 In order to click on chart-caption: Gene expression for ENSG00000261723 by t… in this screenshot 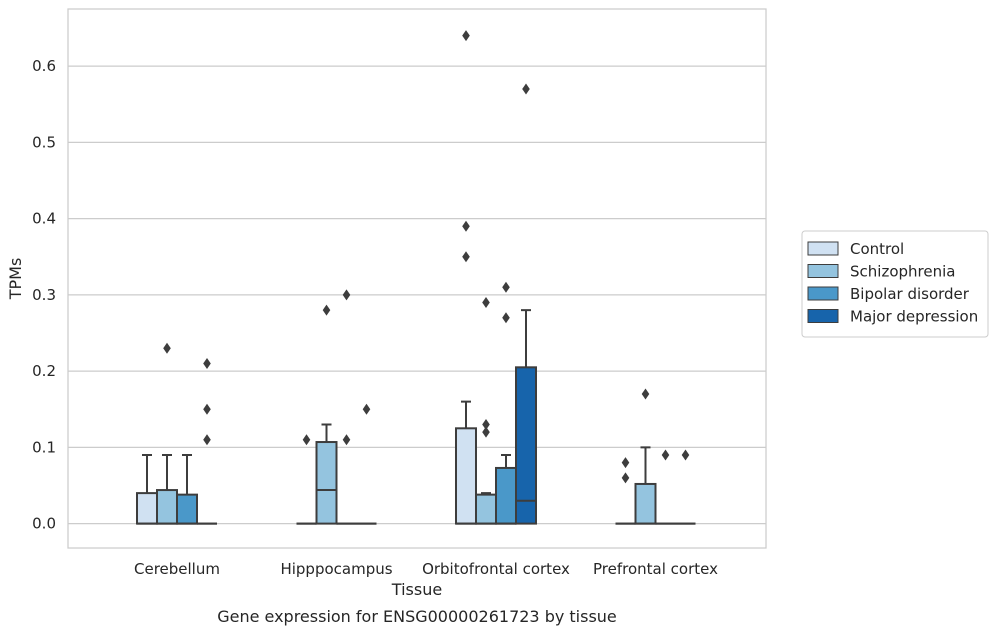, I will do `click(417, 616)`.